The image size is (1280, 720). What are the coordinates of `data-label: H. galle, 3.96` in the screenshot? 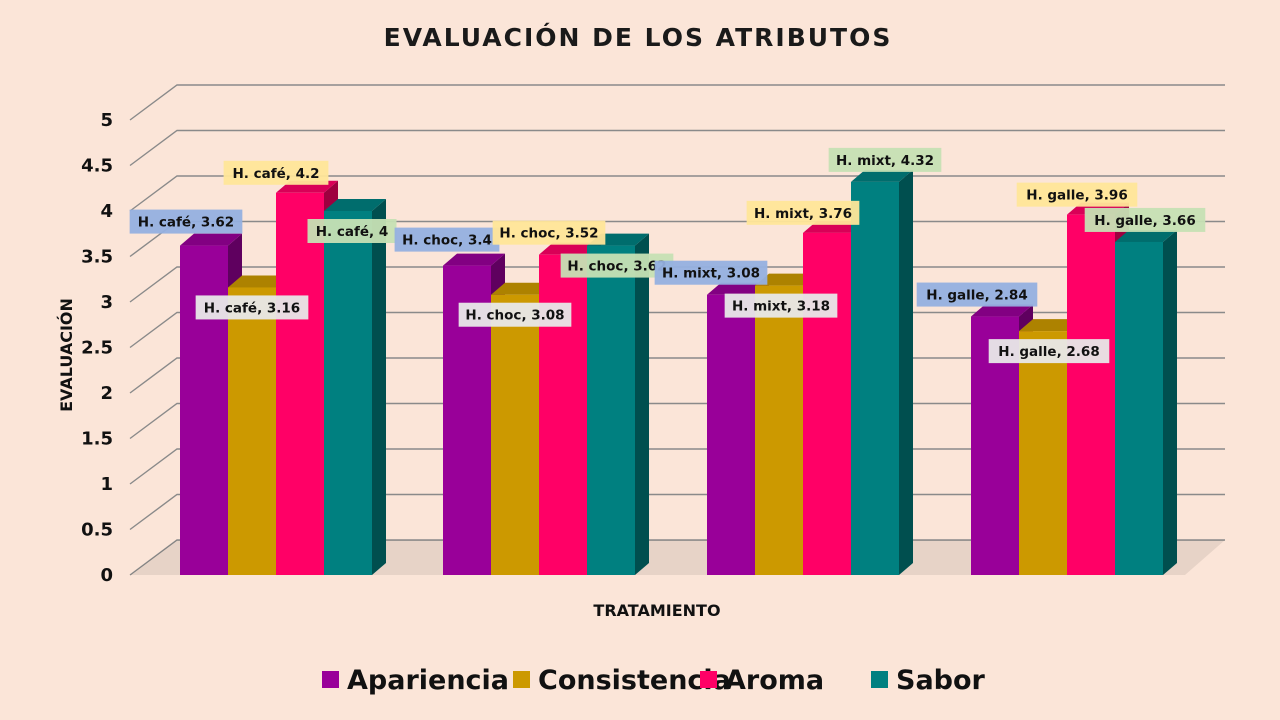 It's located at (1077, 194).